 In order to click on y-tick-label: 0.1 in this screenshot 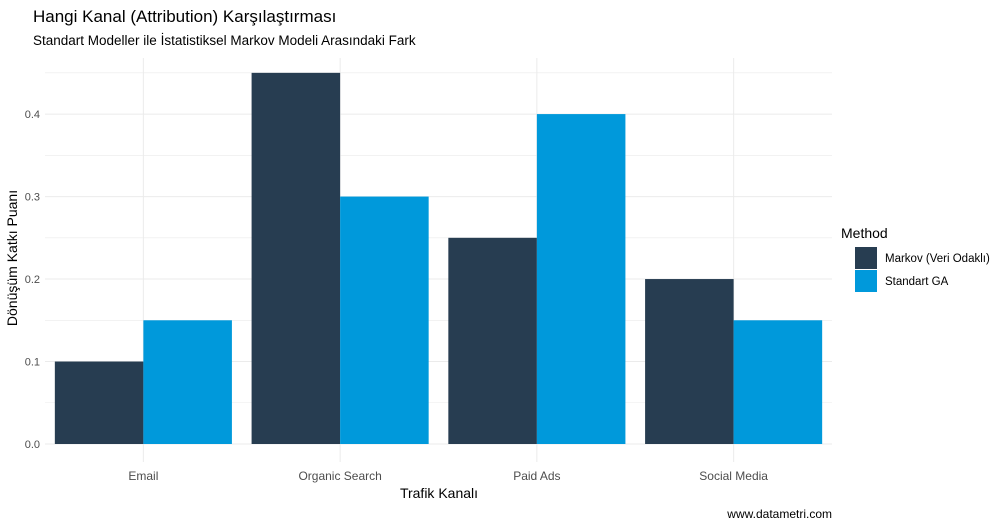, I will do `click(32, 363)`.